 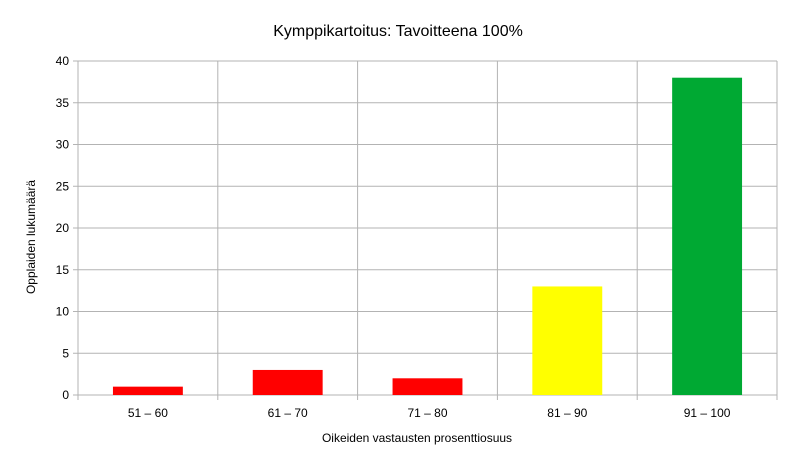 What do you see at coordinates (398, 31) in the screenshot?
I see `chart-title: Kymppikartoitus: Tavoitteena 100%` at bounding box center [398, 31].